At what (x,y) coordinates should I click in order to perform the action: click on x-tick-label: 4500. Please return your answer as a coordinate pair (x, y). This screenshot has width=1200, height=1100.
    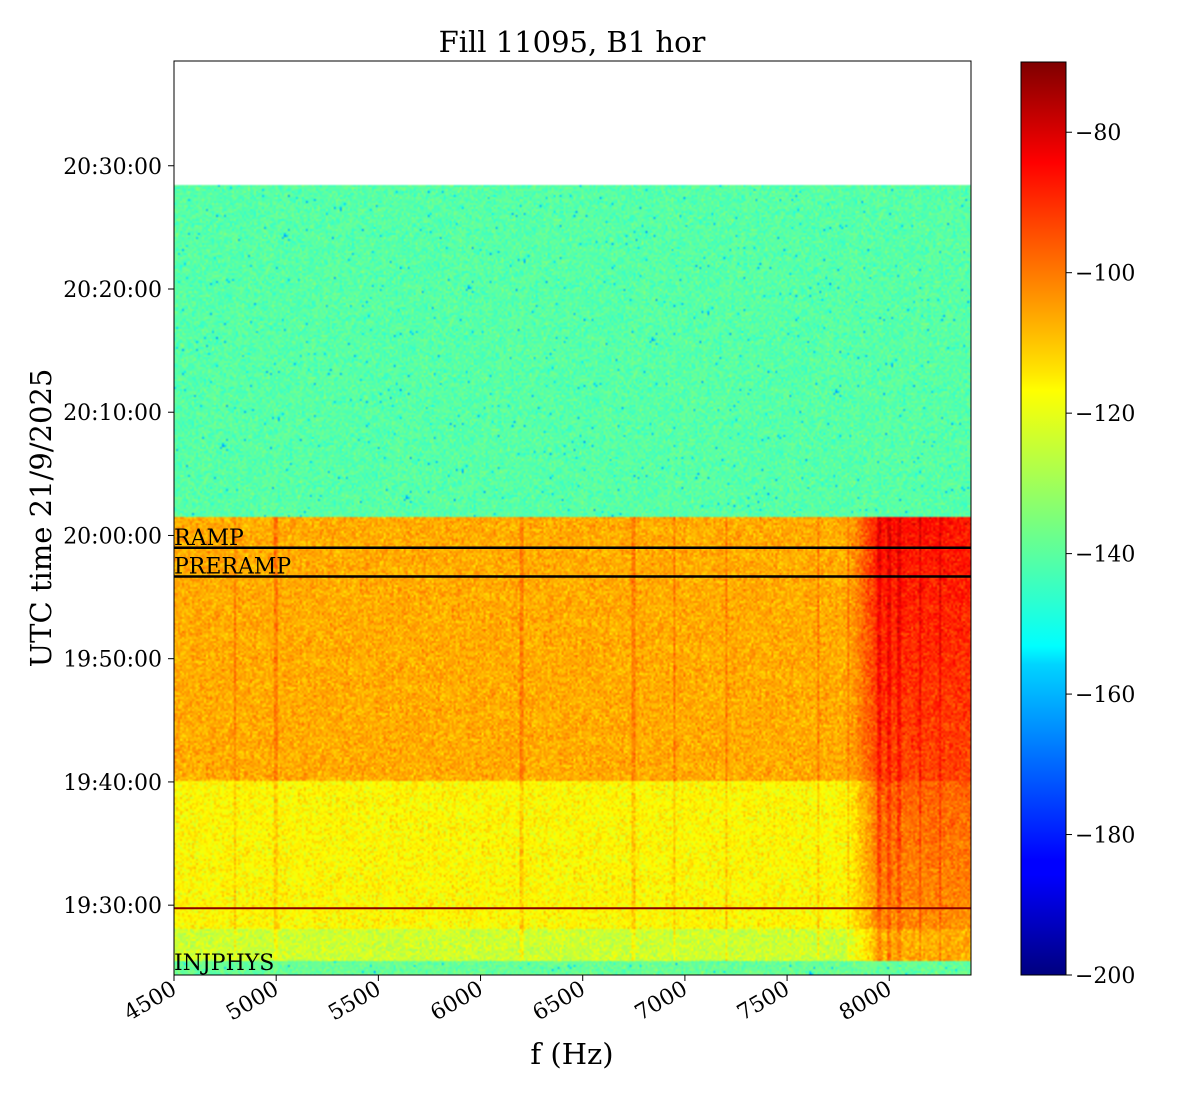
    Looking at the image, I should click on (150, 1002).